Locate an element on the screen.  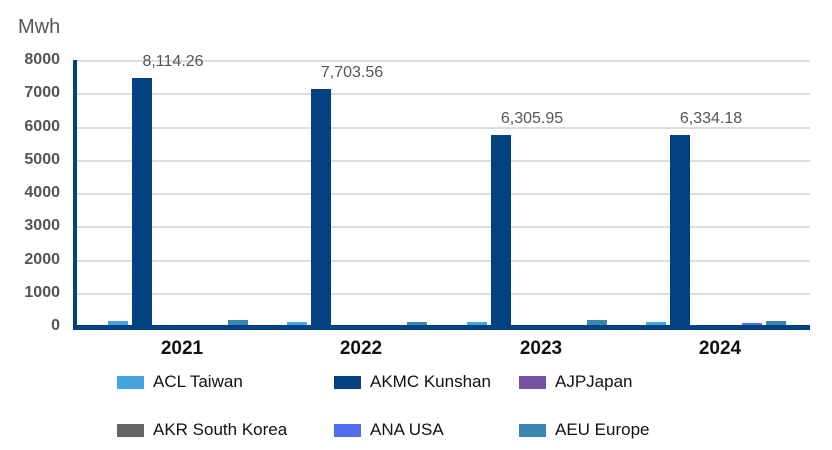
bar-acl-taiwan-2022 is located at coordinates (297, 324).